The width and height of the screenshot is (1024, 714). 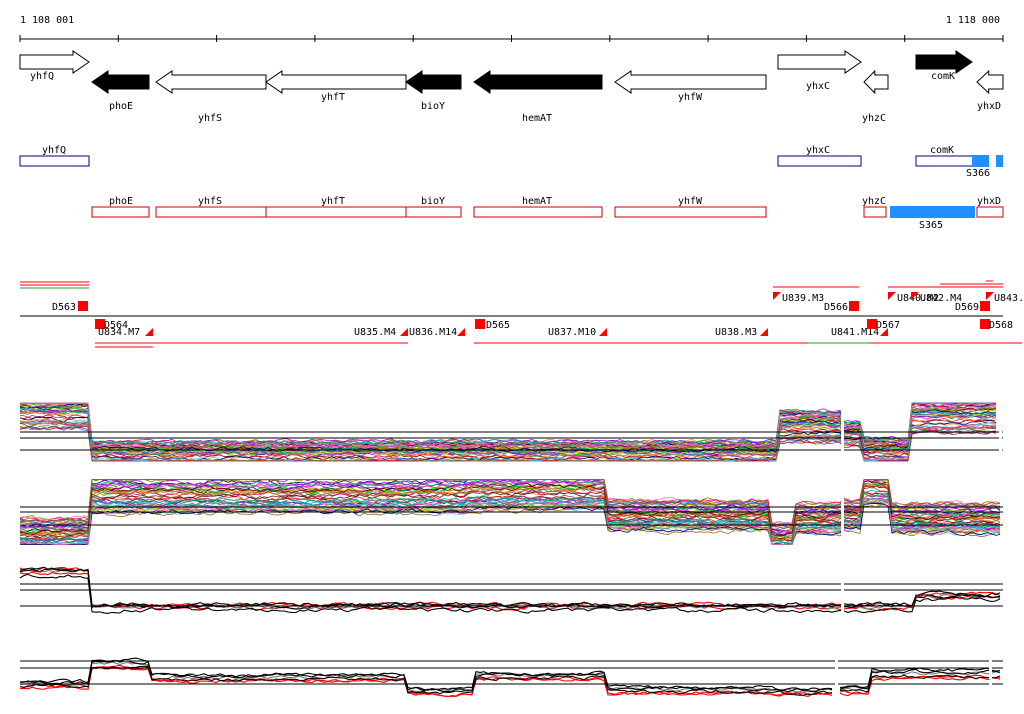 I want to click on segment-D565: D565, so click(x=492, y=325).